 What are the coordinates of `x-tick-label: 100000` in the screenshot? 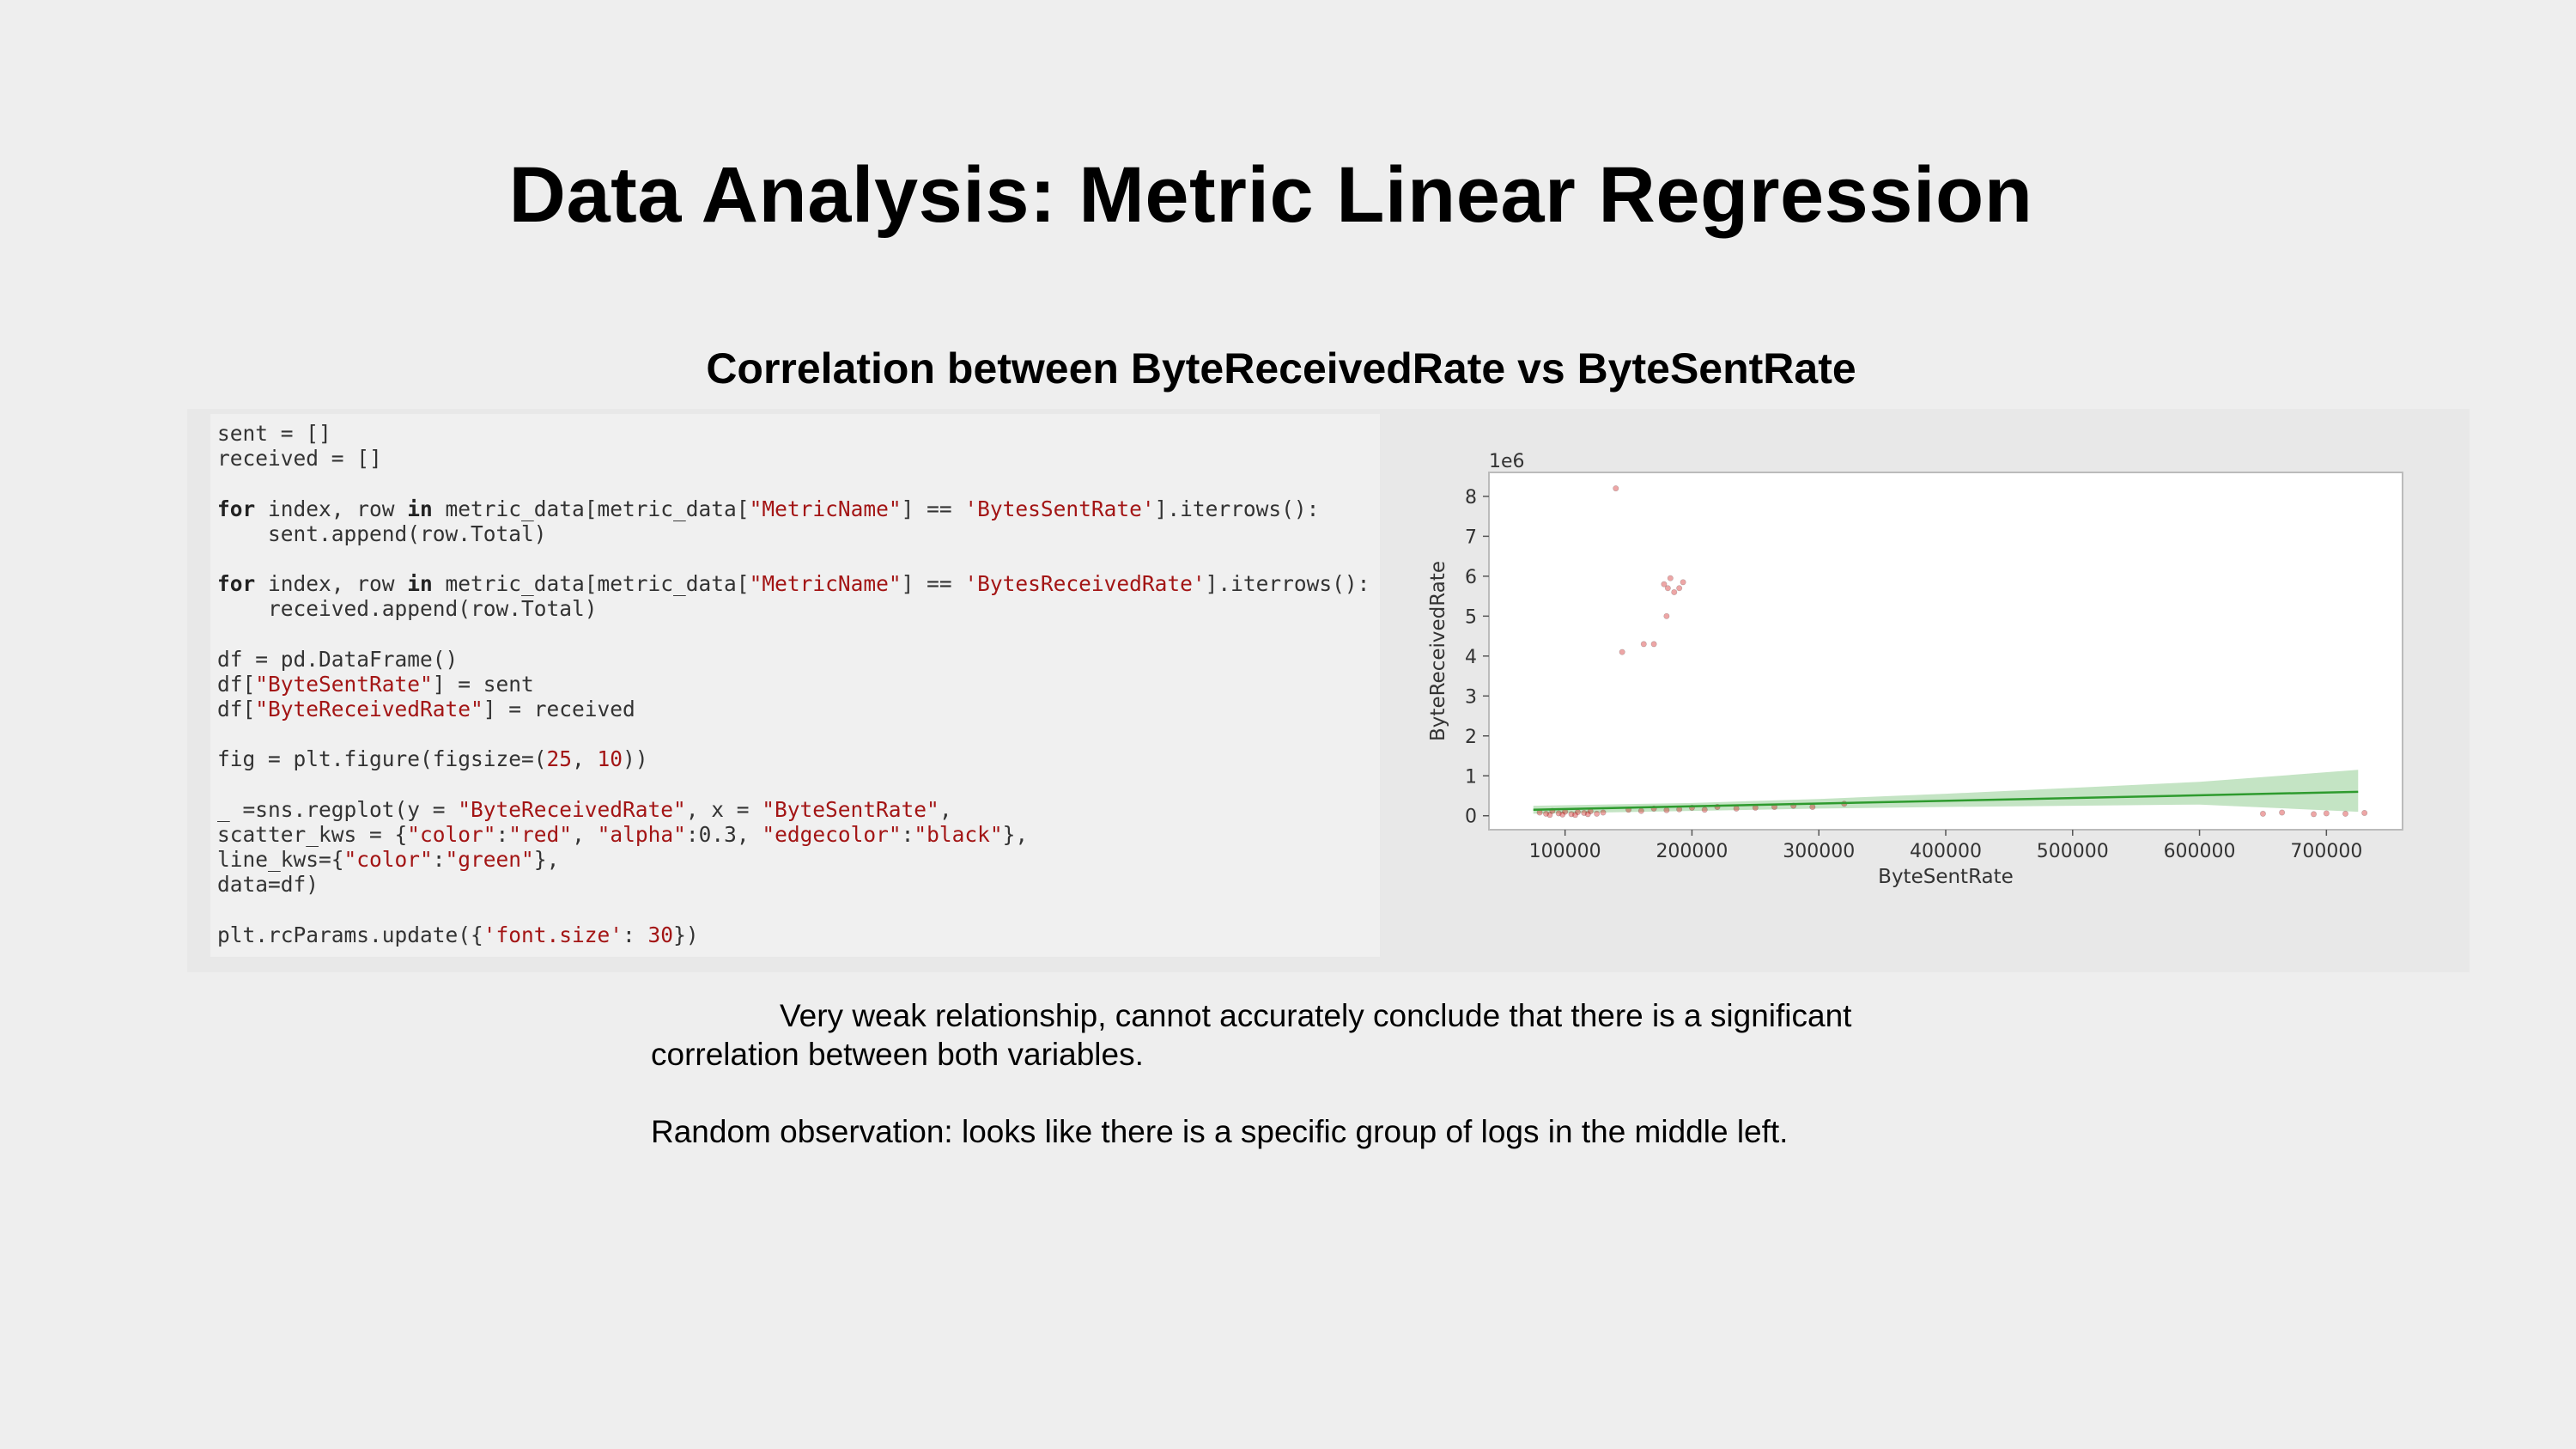 It's located at (1565, 851).